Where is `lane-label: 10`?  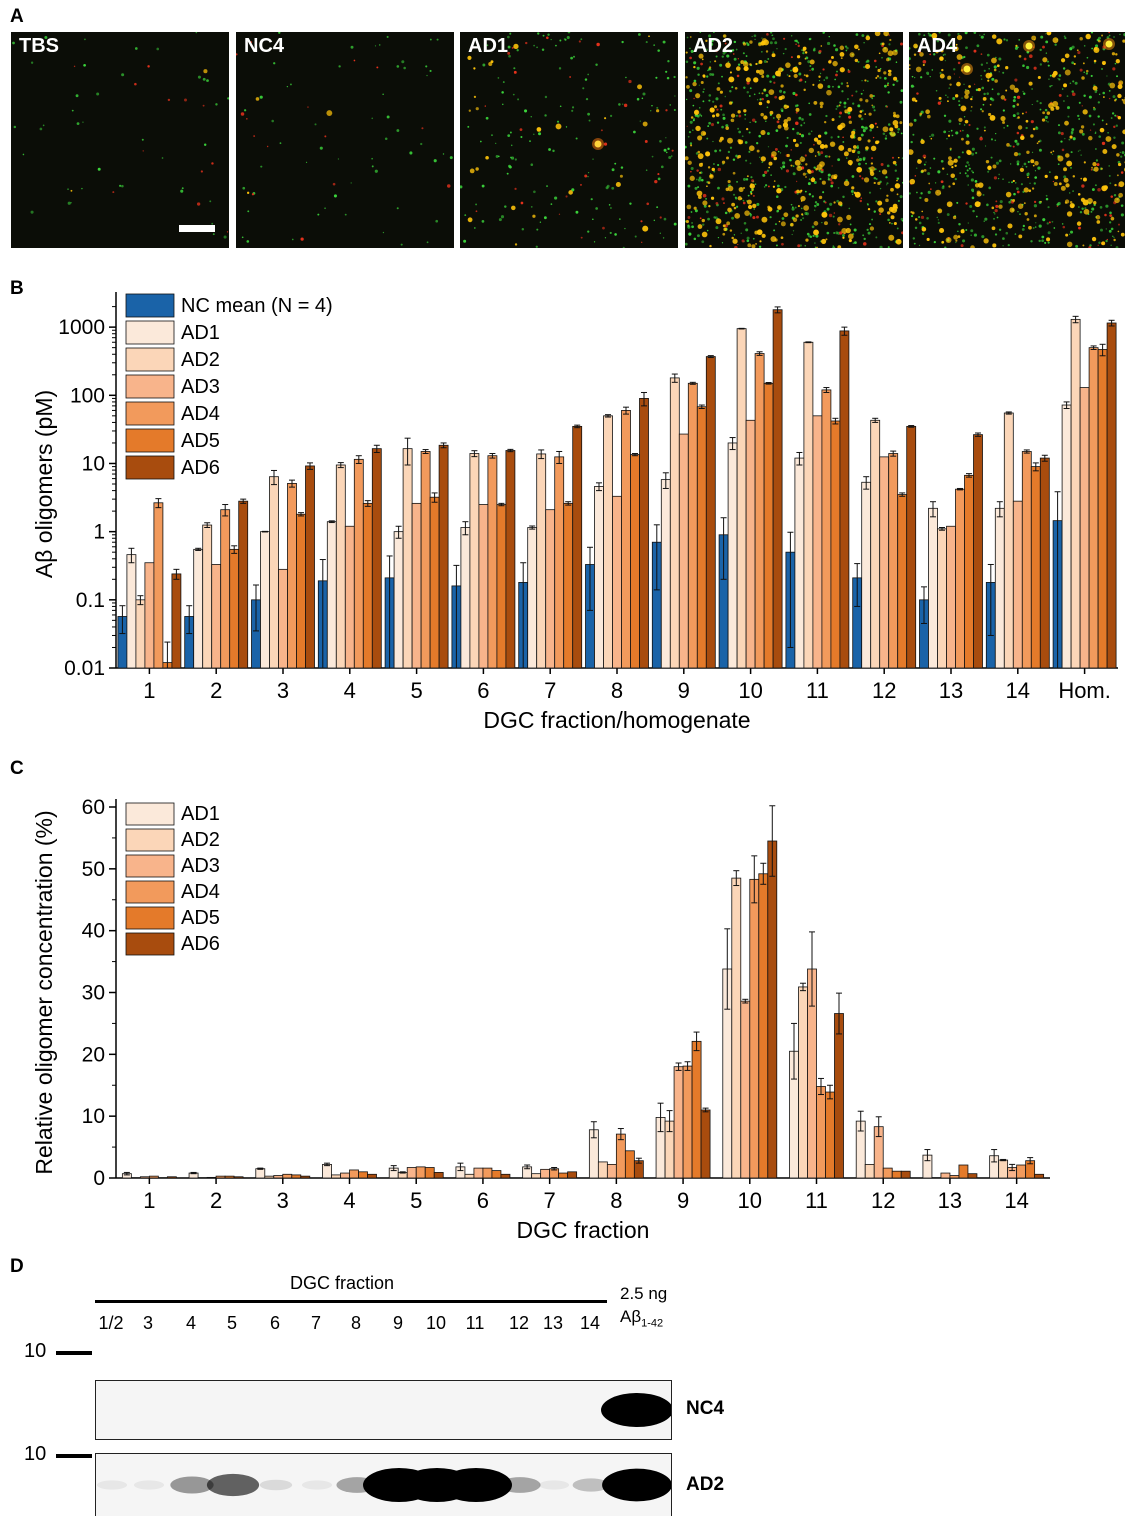 lane-label: 10 is located at coordinates (436, 1323).